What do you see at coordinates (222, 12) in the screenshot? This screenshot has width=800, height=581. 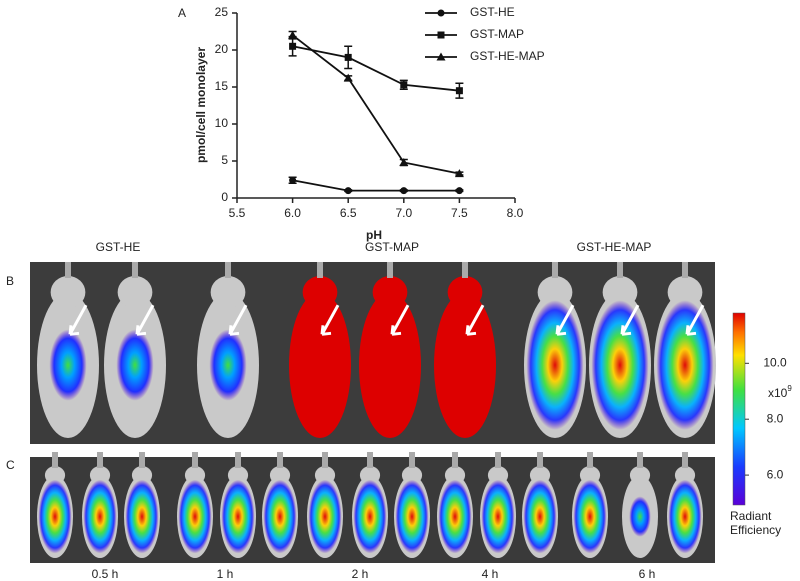 I see `y-tick-label: 25` at bounding box center [222, 12].